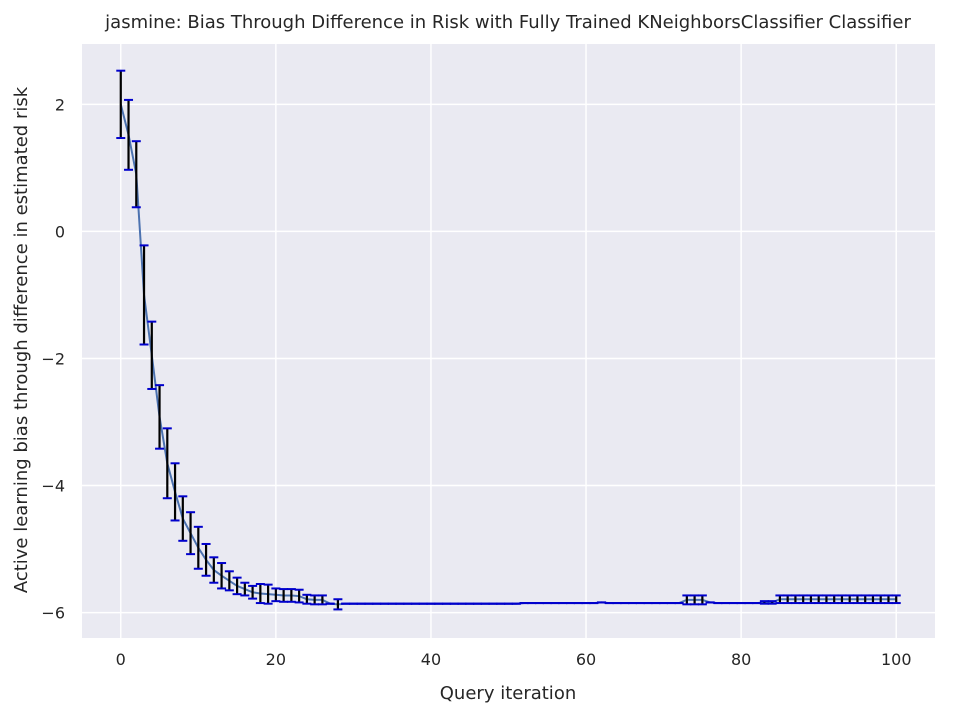 This screenshot has width=957, height=716. What do you see at coordinates (896, 659) in the screenshot?
I see `x-tick-label: 100` at bounding box center [896, 659].